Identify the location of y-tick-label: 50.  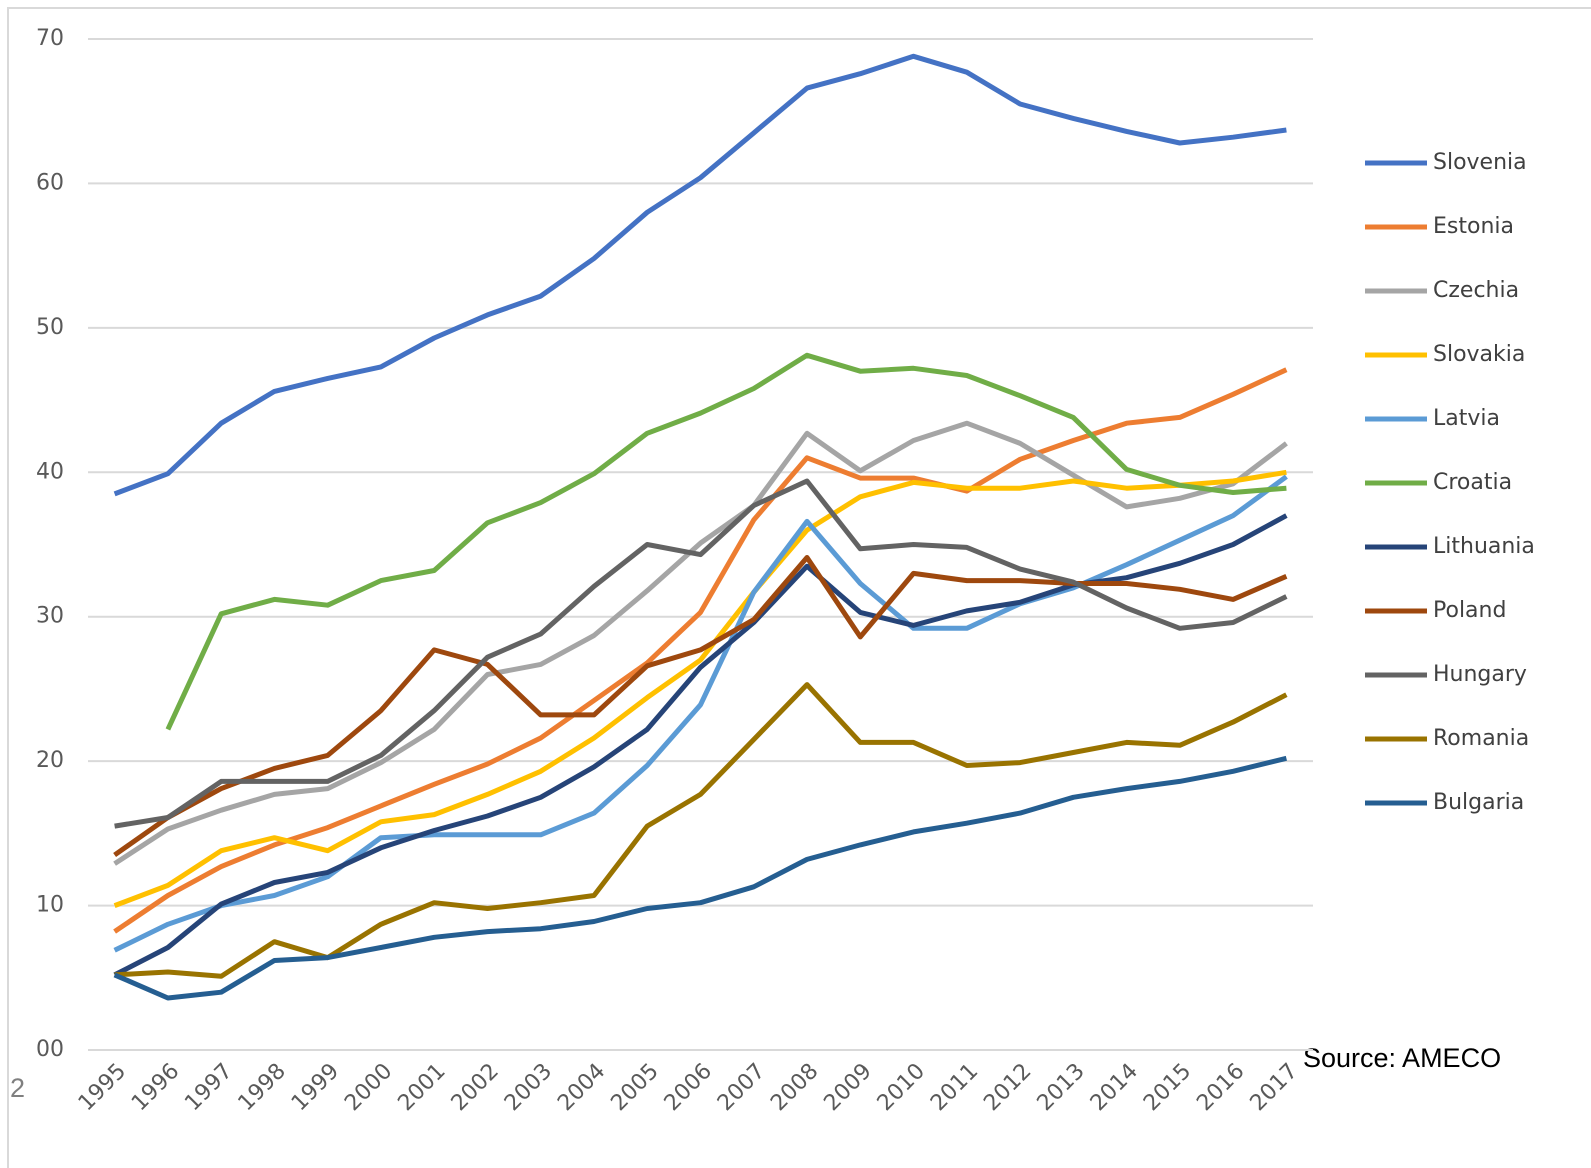
(50, 327).